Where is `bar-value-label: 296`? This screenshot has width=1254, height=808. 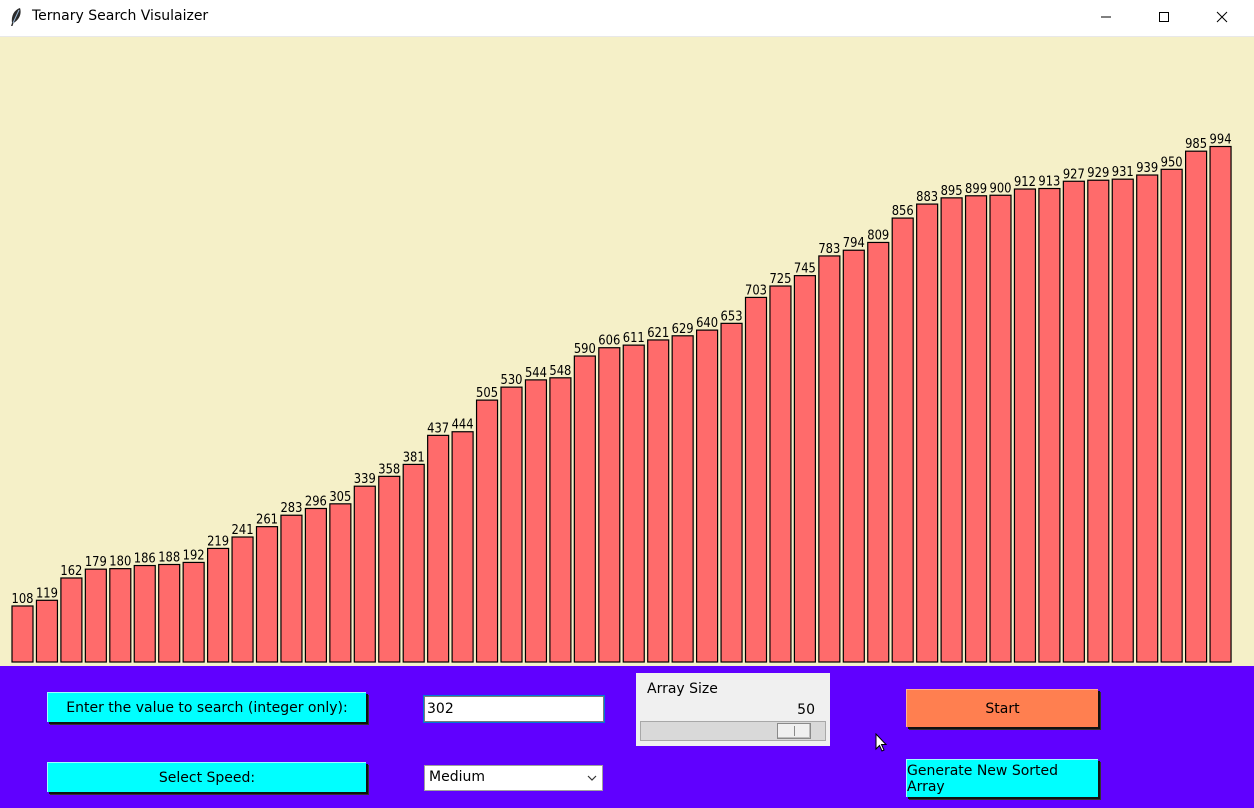 bar-value-label: 296 is located at coordinates (316, 501).